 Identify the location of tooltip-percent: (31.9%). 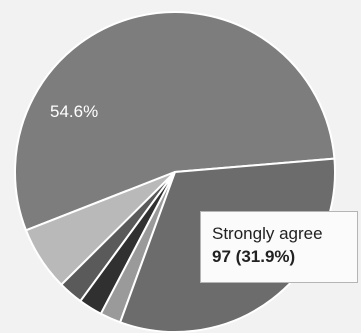
(265, 256).